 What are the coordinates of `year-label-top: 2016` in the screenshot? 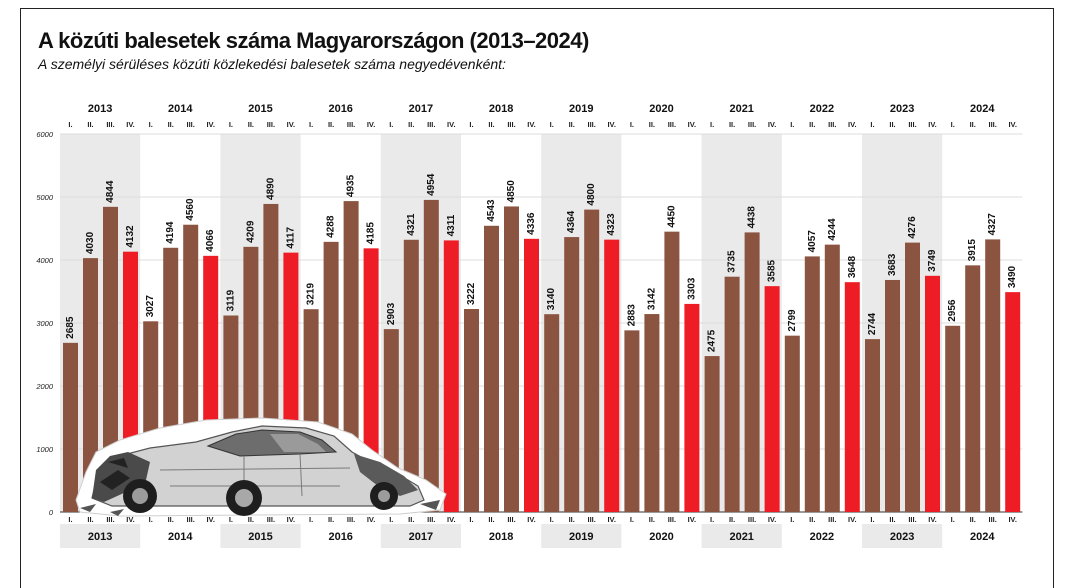 It's located at (340, 109).